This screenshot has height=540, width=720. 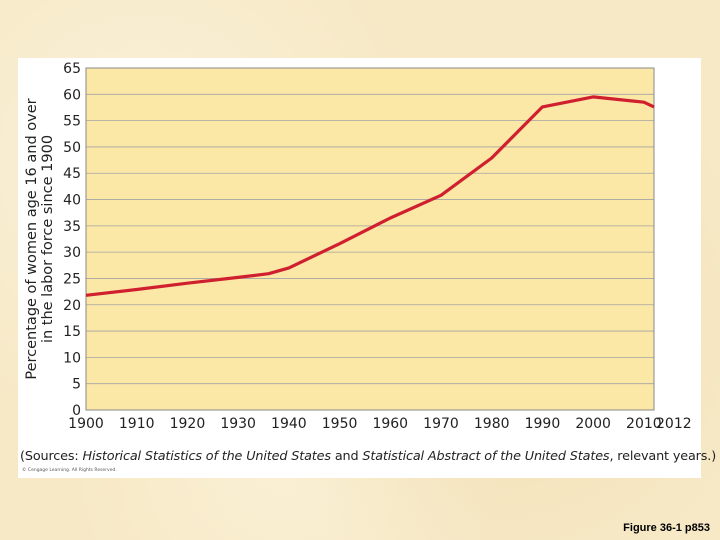 What do you see at coordinates (72, 240) in the screenshot?
I see `y-tick-labels: 0 5 10 15 20 25 30 35 40 45 50 55 60 65` at bounding box center [72, 240].